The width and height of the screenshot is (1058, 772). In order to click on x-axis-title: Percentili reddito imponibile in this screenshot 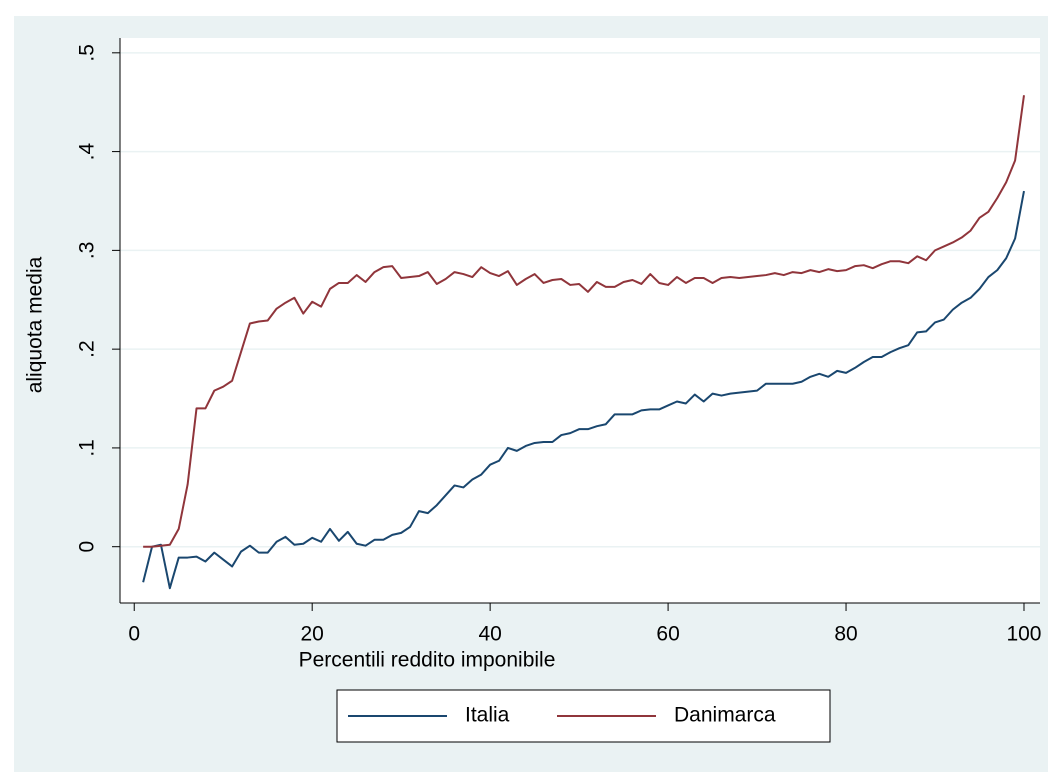, I will do `click(427, 660)`.